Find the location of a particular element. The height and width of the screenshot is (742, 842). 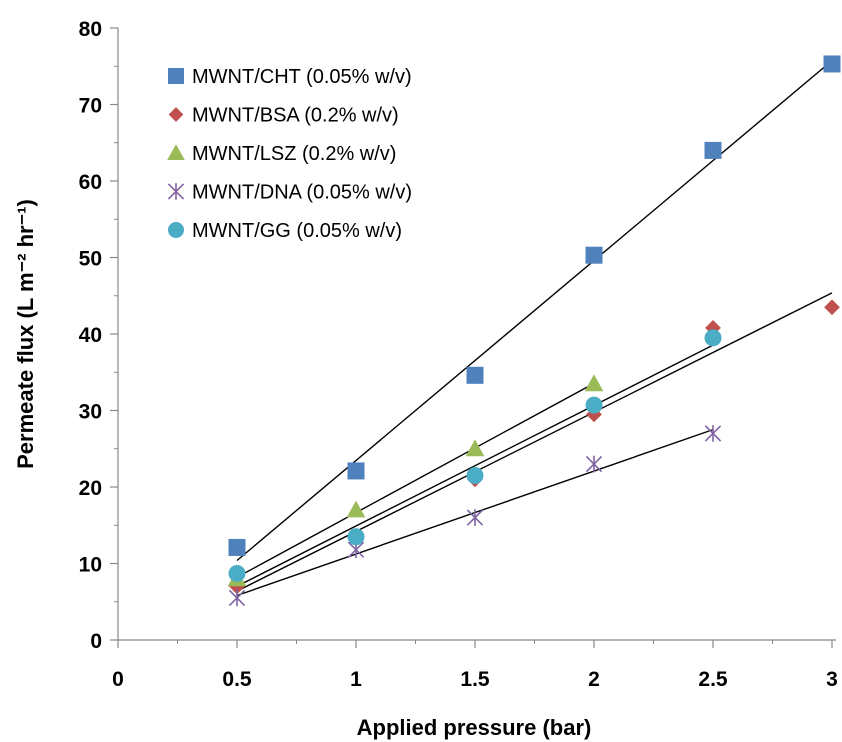

x-axis-title: Applied pressure (bar) is located at coordinates (474, 727).